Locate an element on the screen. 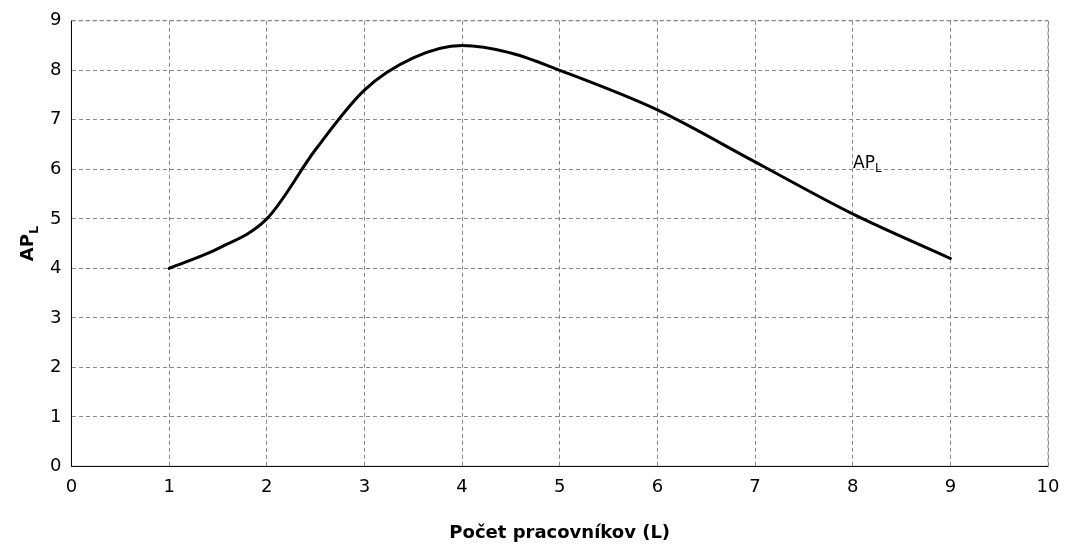  x-tick-label: 7 is located at coordinates (755, 485).